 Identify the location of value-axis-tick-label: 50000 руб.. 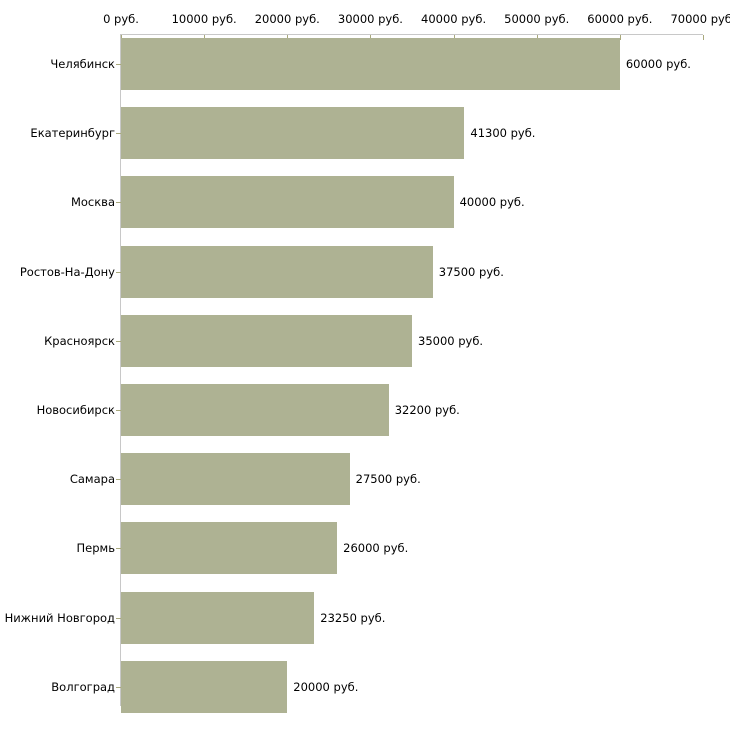
(537, 19).